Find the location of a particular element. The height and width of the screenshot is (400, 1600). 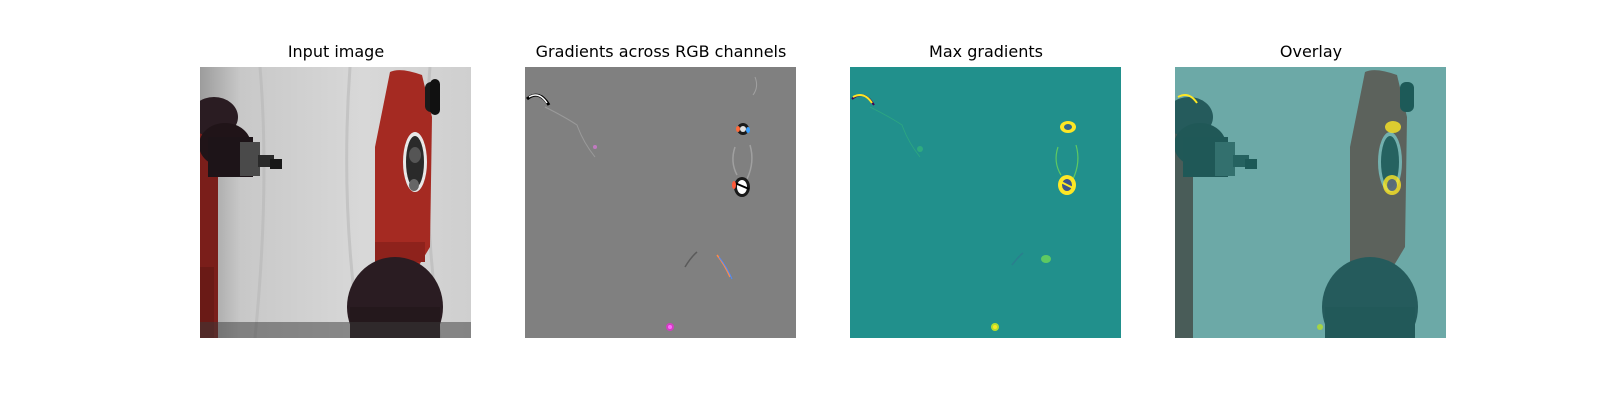

input-image is located at coordinates (335, 202).